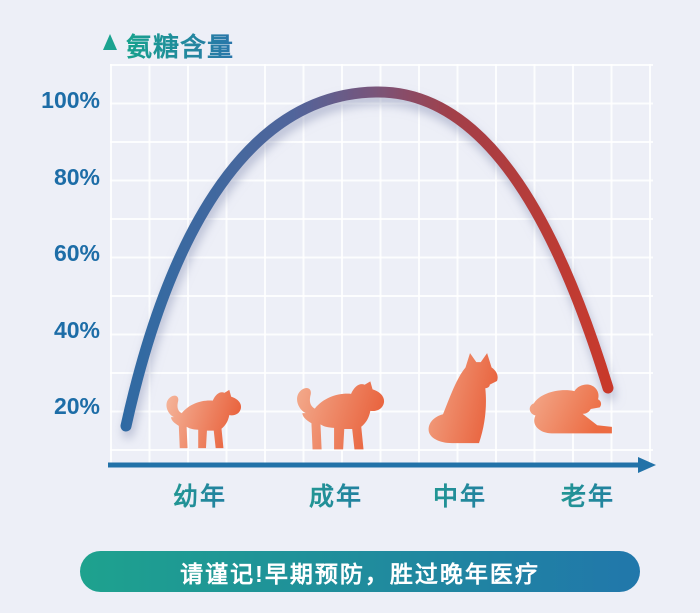 Image resolution: width=700 pixels, height=613 pixels. Describe the element at coordinates (588, 495) in the screenshot. I see `x-label-senior: 老年` at that location.